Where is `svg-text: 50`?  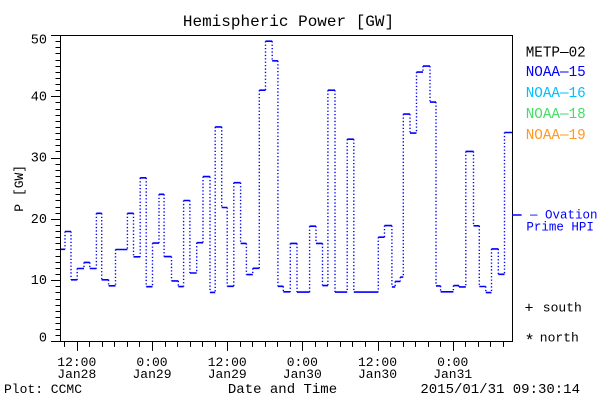
svg-text: 50 is located at coordinates (39, 40).